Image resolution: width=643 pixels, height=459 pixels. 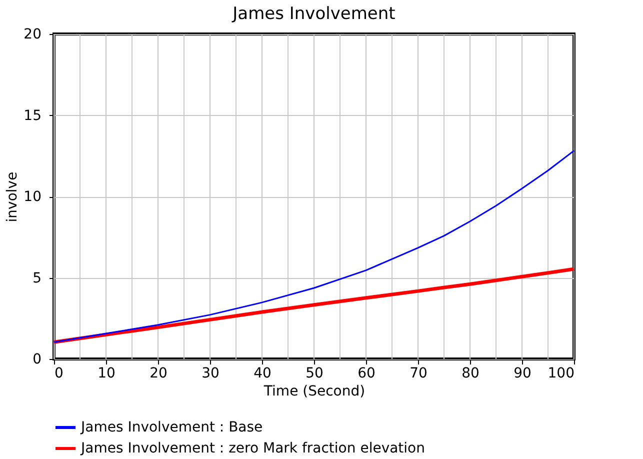 I want to click on x-tick-label: 10, so click(x=107, y=374).